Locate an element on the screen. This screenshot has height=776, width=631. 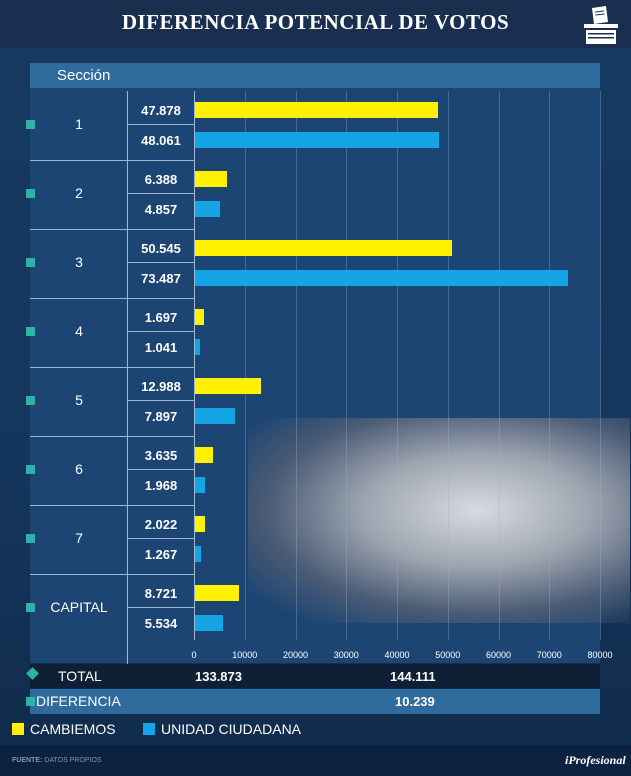
bar-value-label: 1.968 is located at coordinates (161, 485).